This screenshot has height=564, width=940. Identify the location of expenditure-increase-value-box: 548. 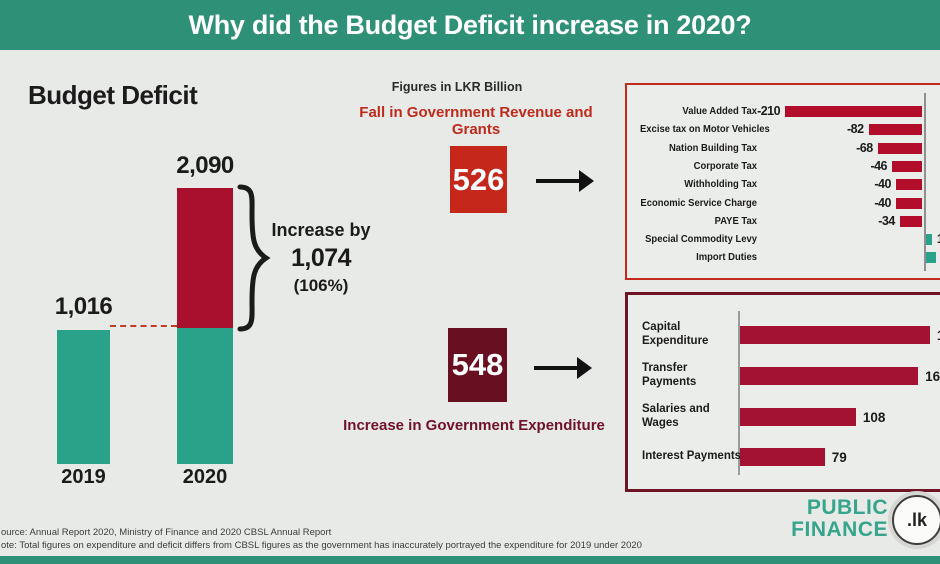
(477, 365).